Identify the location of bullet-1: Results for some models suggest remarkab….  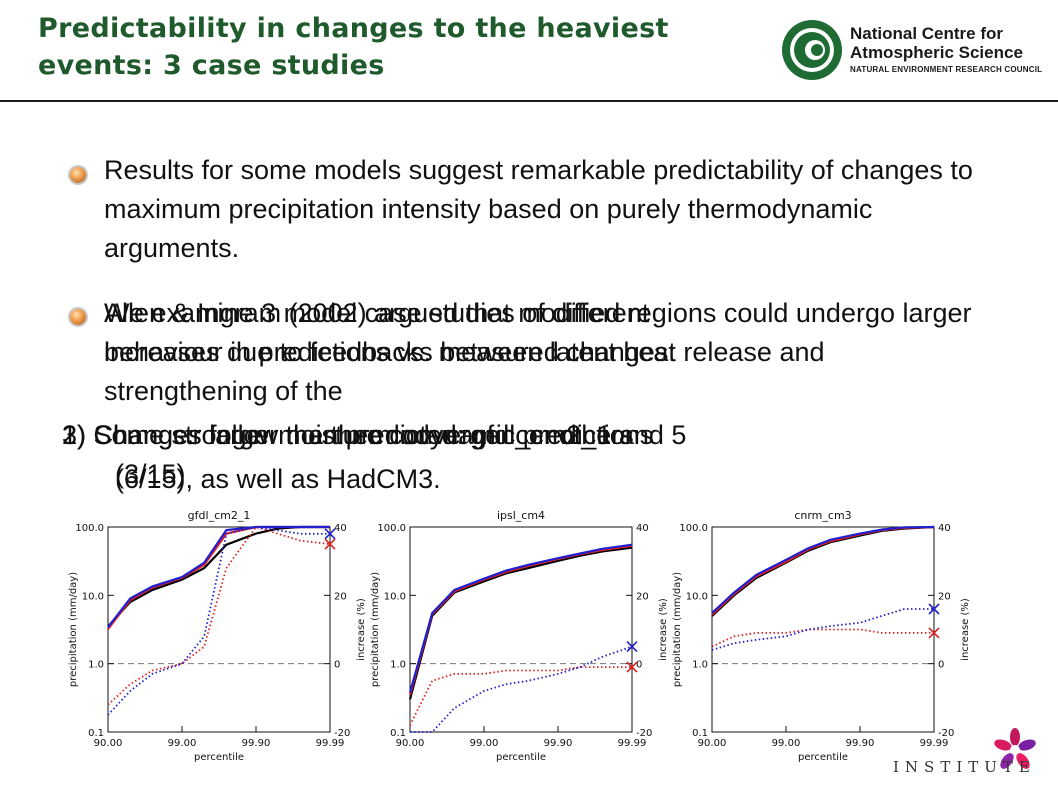
(538, 209).